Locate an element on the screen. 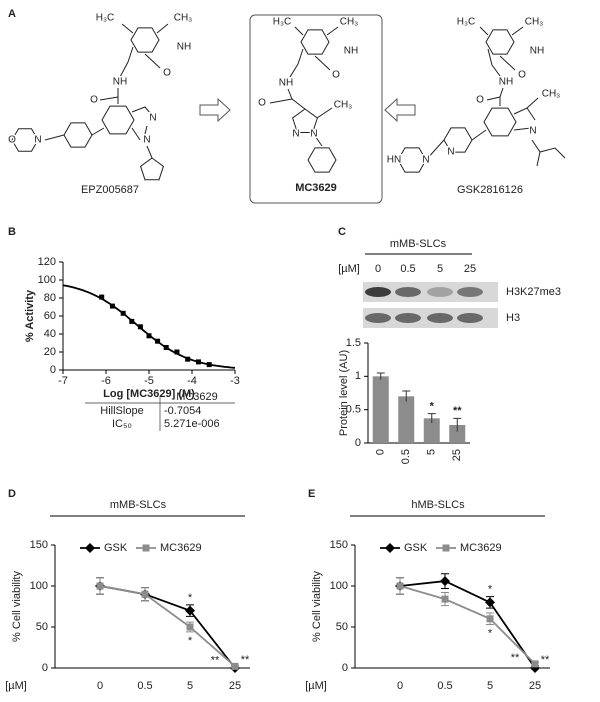  y-tick-label: 100 is located at coordinates (47, 280).